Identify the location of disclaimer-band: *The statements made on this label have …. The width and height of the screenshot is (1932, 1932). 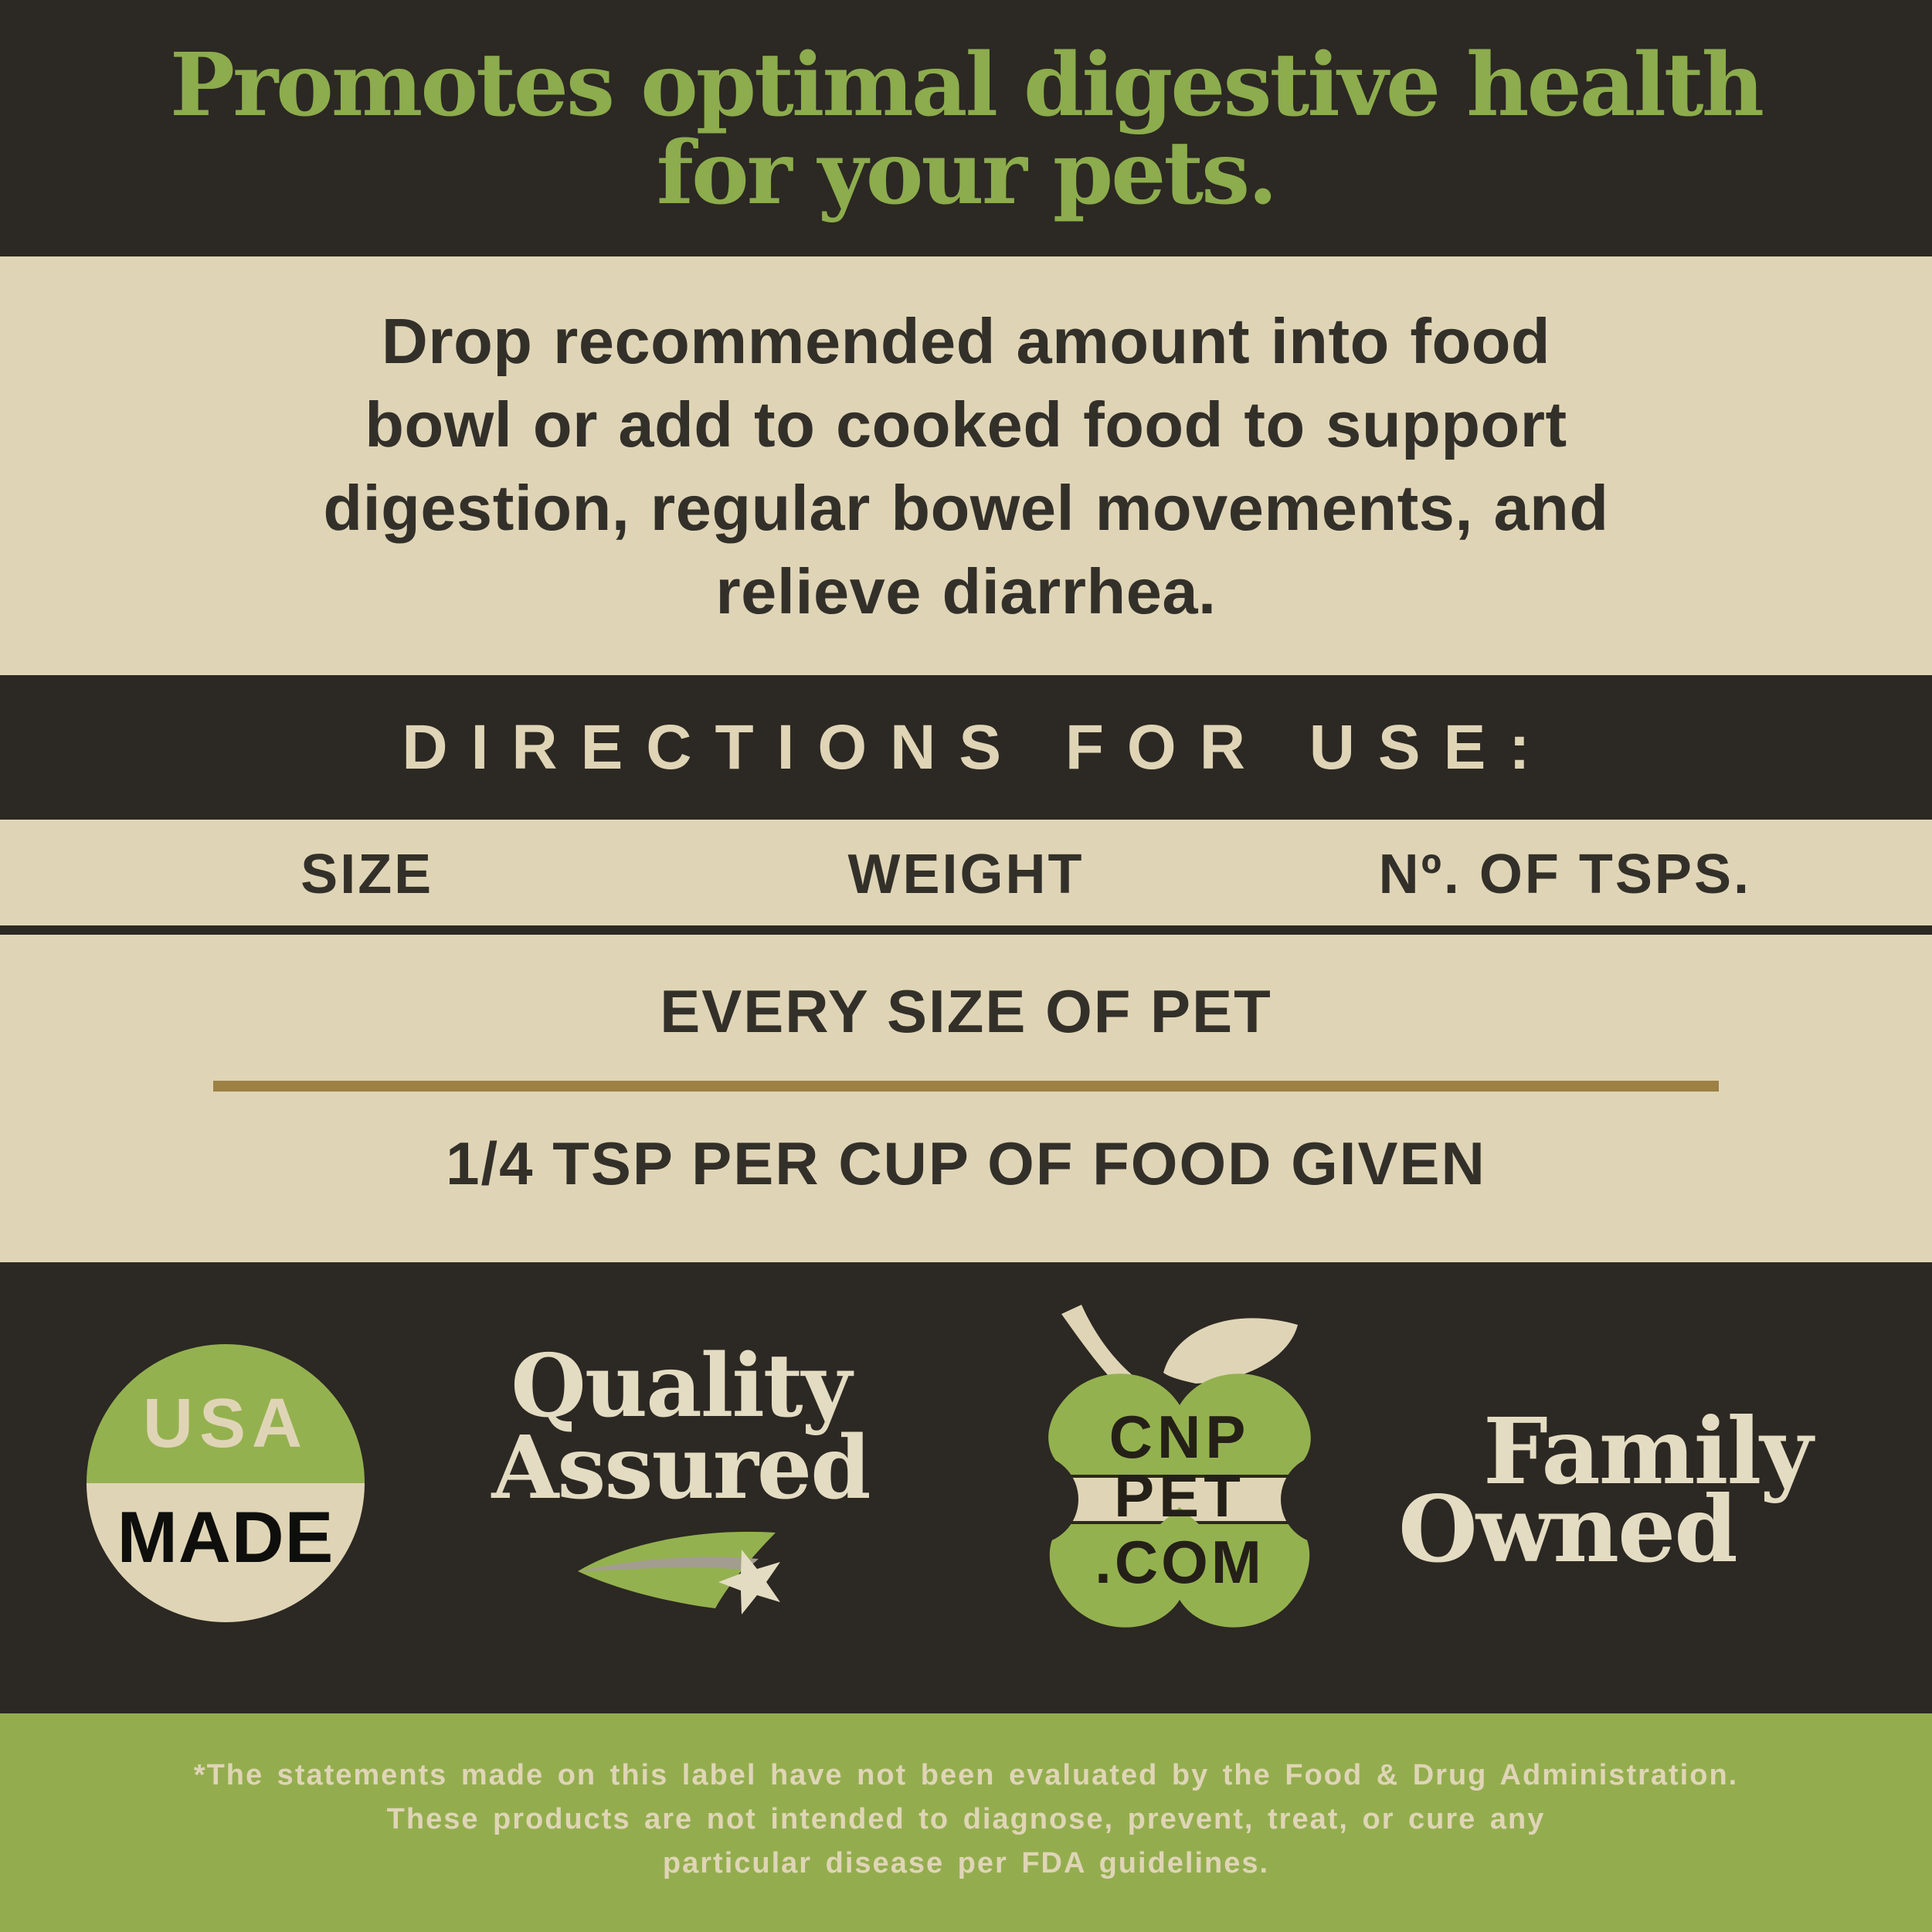
(966, 1823).